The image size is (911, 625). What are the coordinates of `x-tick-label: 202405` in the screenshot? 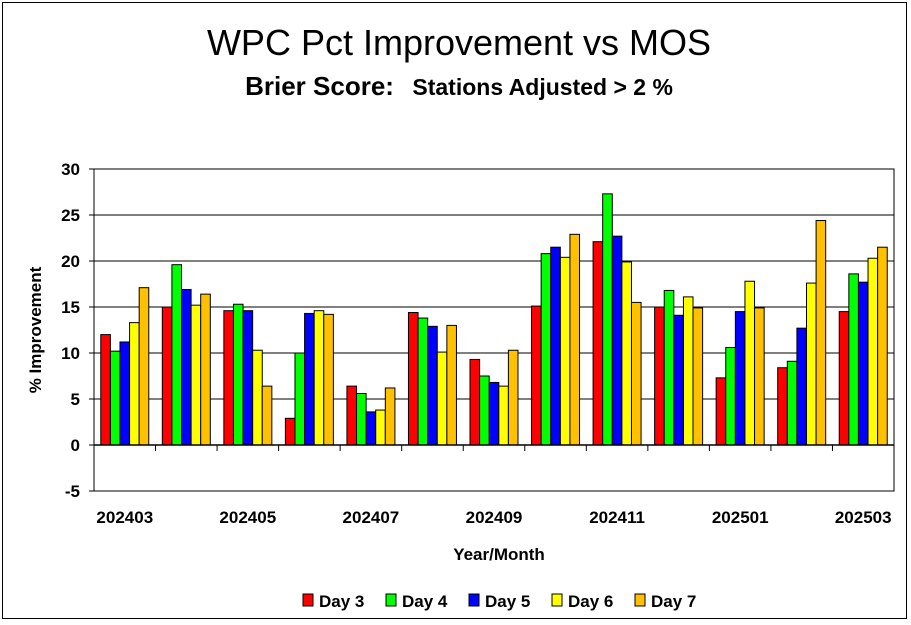 It's located at (247, 517).